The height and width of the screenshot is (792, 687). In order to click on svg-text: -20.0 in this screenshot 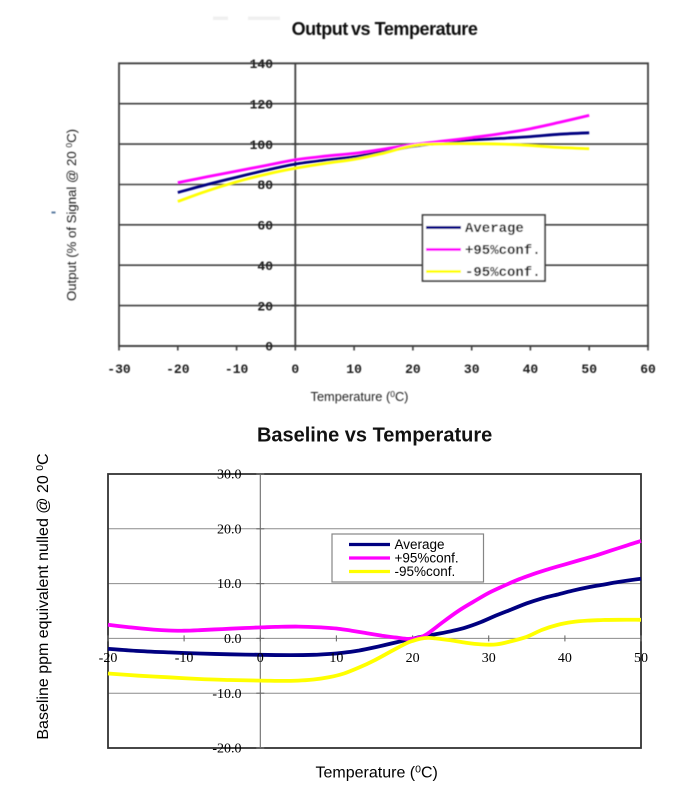, I will do `click(226, 749)`.